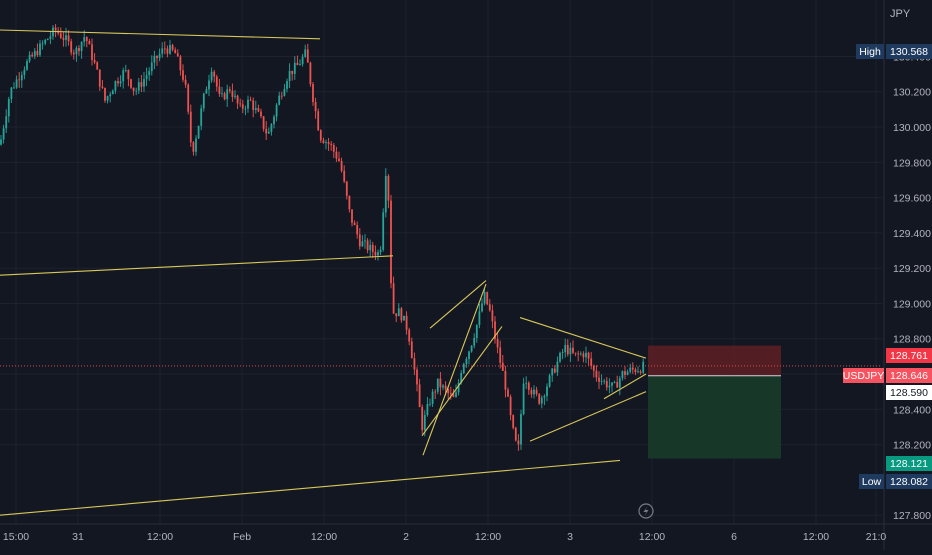 The width and height of the screenshot is (932, 555). I want to click on lightning-icon, so click(646, 511).